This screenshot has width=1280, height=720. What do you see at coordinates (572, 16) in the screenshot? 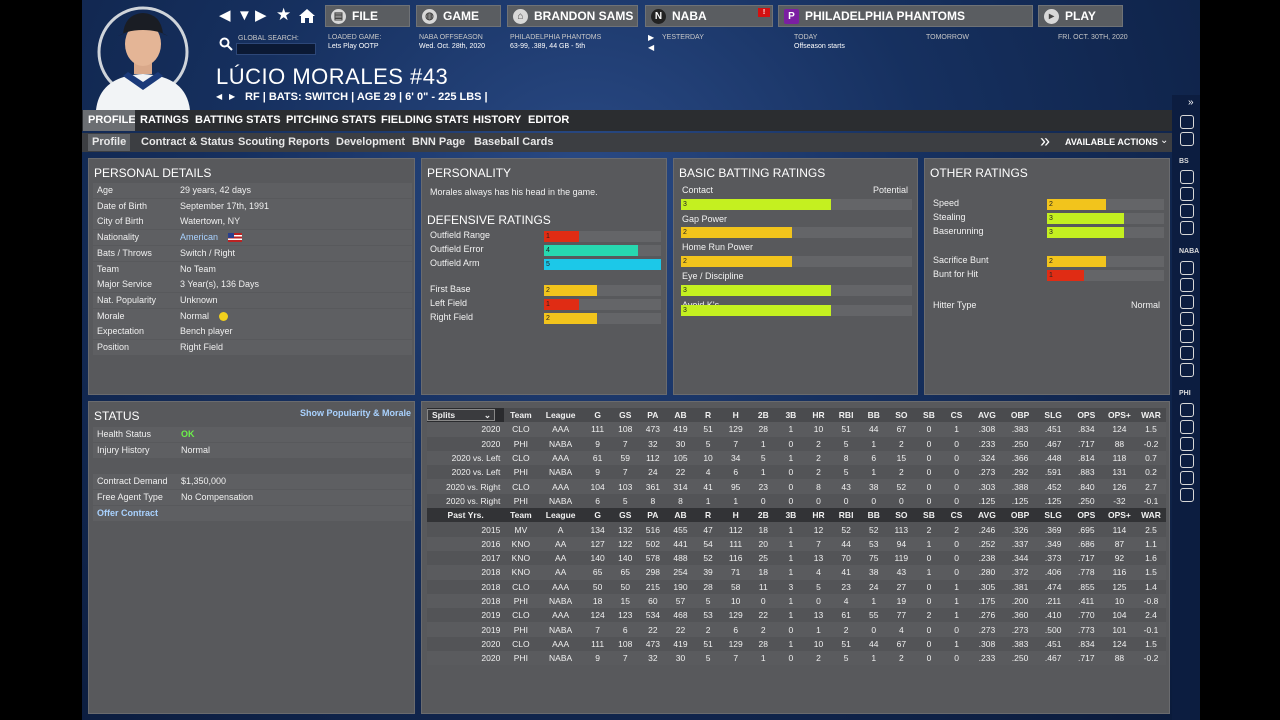
I see `manager-button: ⌂ BRANDON SAMS` at bounding box center [572, 16].